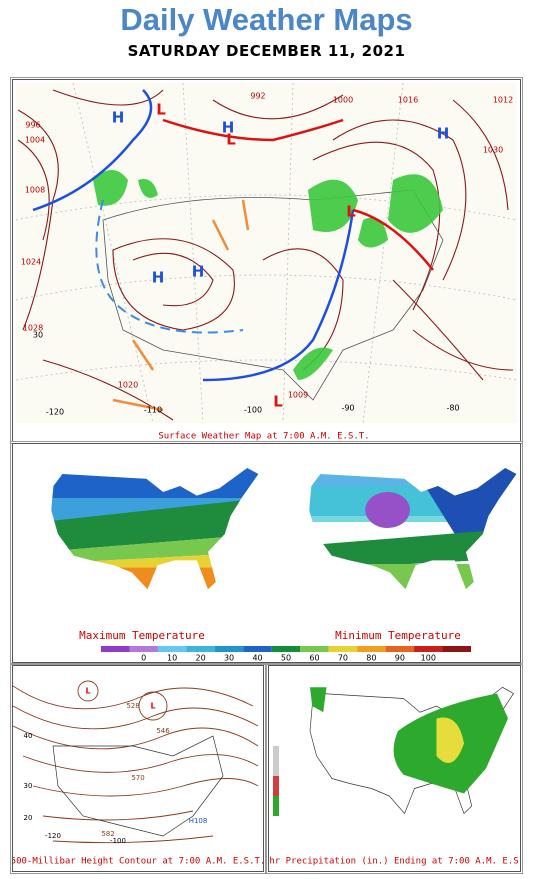 The width and height of the screenshot is (533, 879). Describe the element at coordinates (132, 706) in the screenshot. I see `contour-label: 528` at that location.